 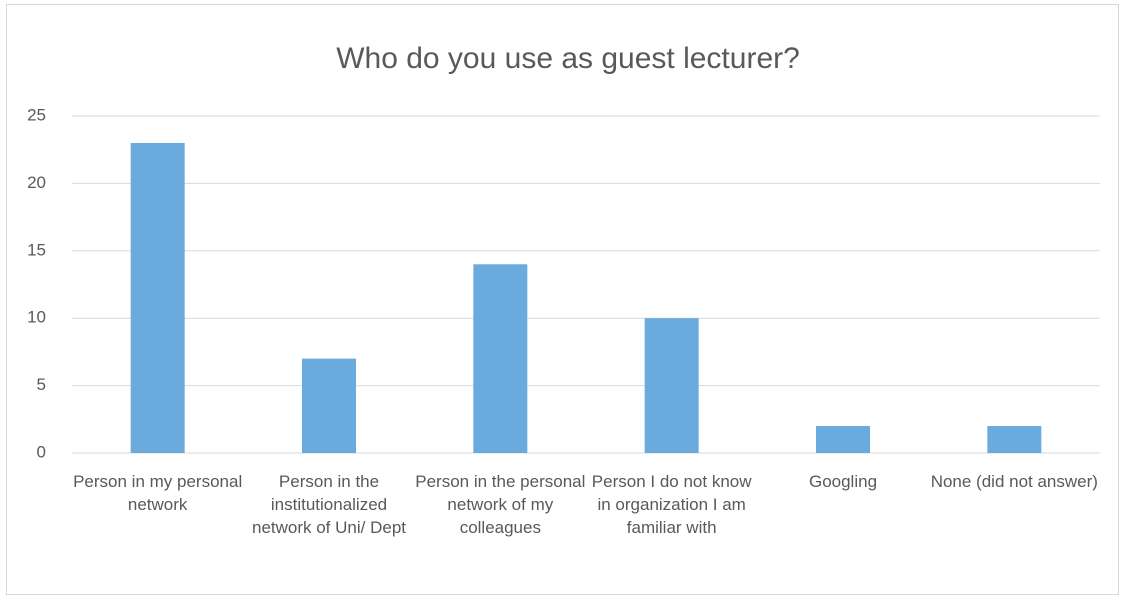 What do you see at coordinates (843, 481) in the screenshot?
I see `x-tick-label: Googling` at bounding box center [843, 481].